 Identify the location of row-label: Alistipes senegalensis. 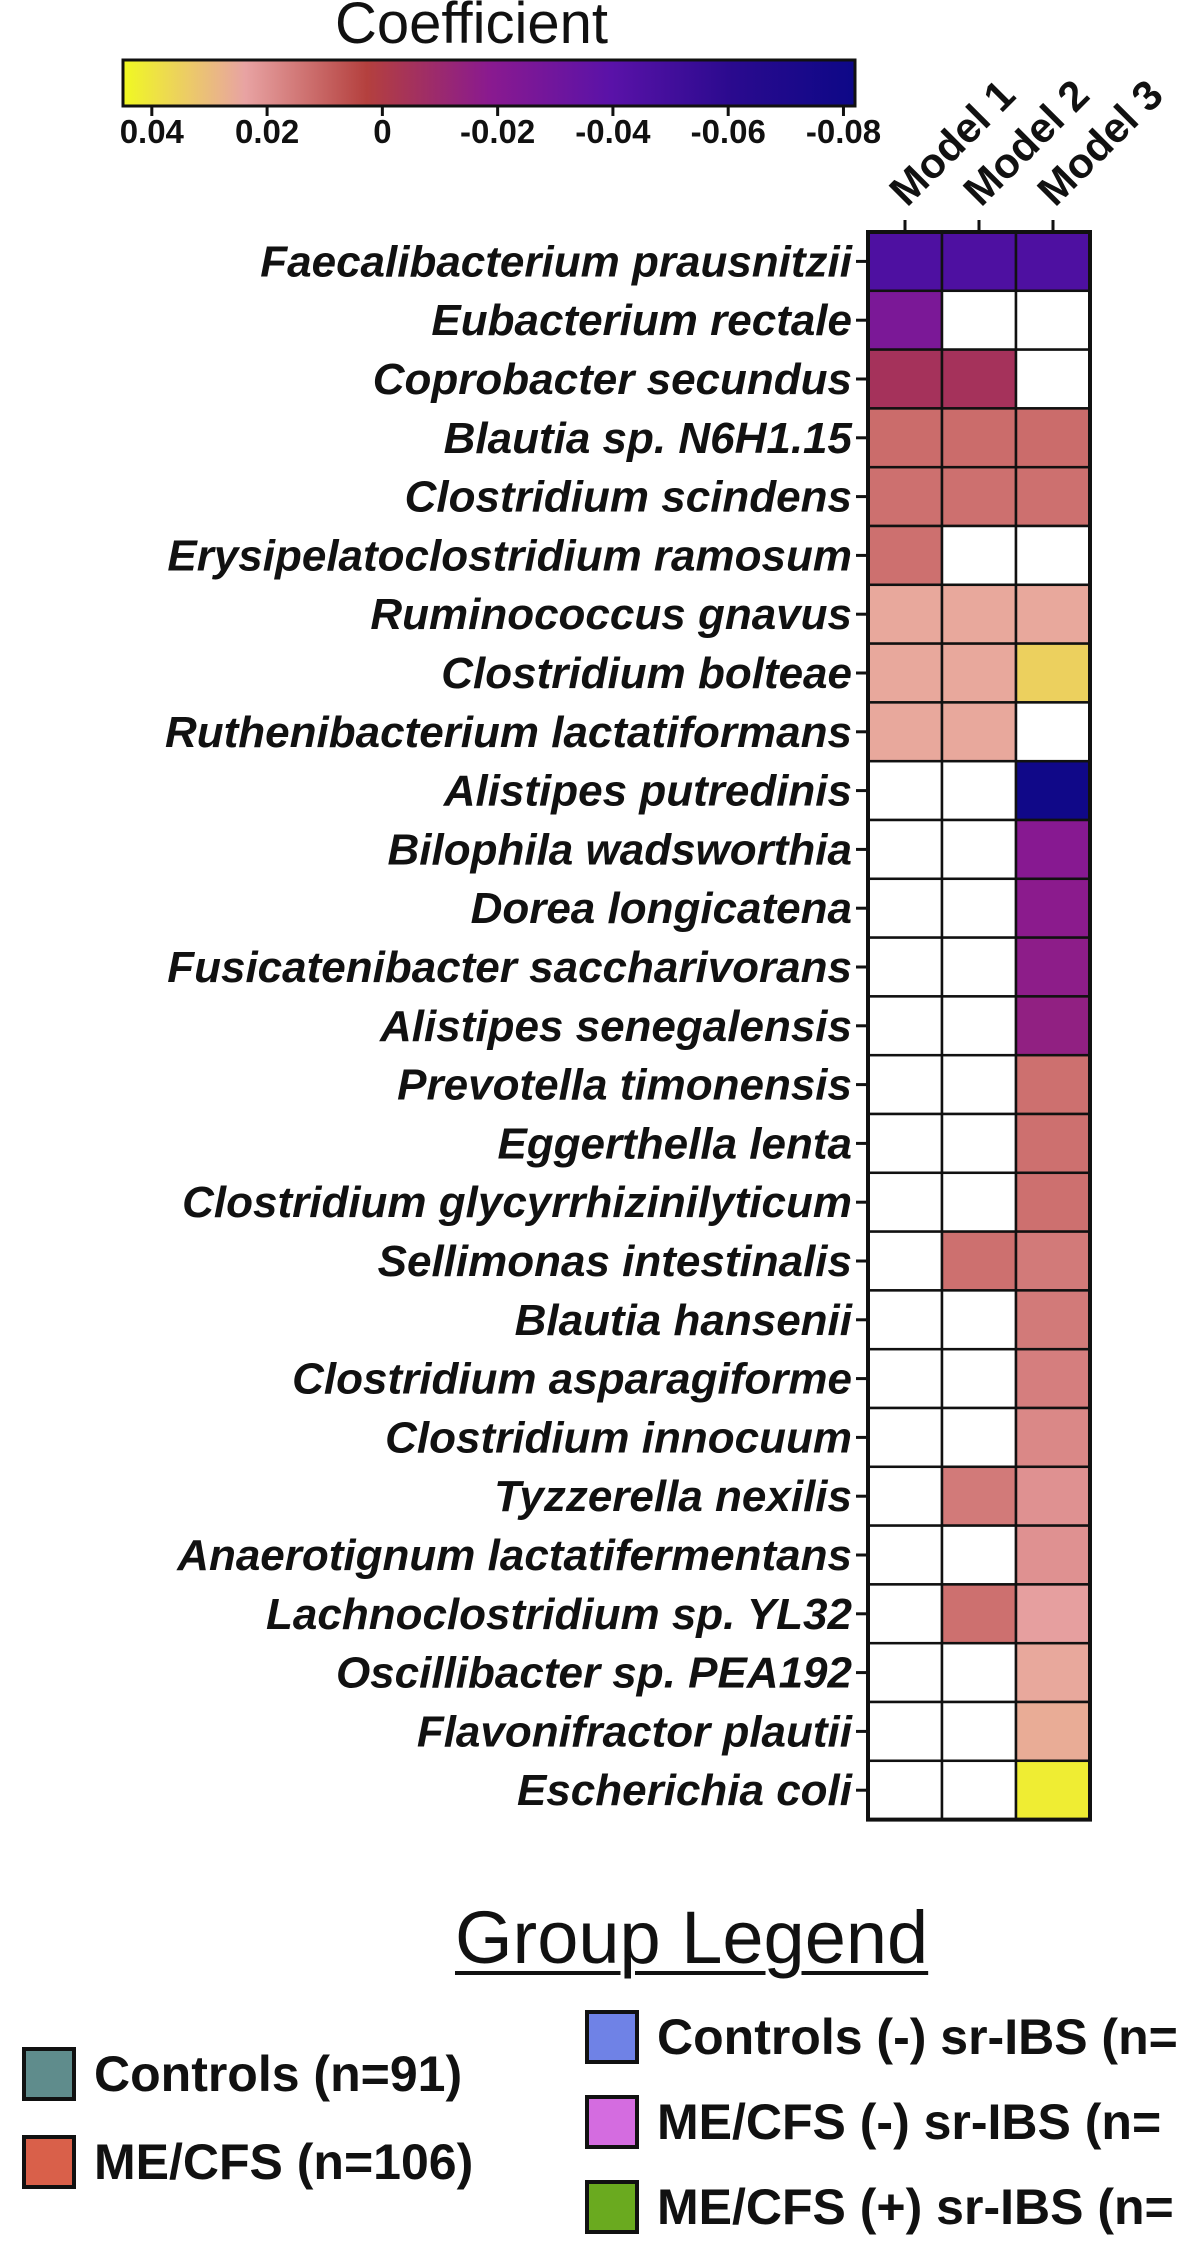
(615, 1026).